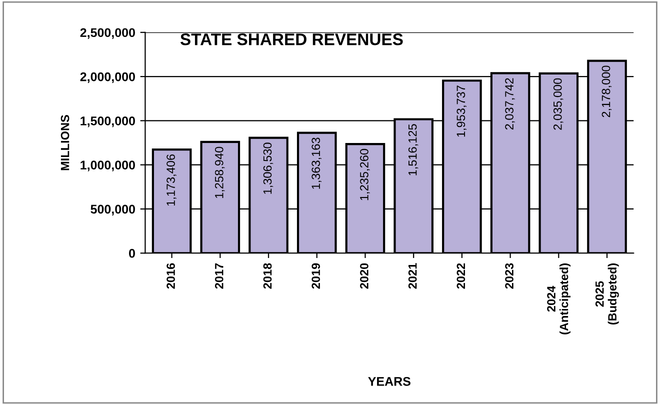 Image resolution: width=660 pixels, height=405 pixels. I want to click on data-label: 2,178,000, so click(607, 92).